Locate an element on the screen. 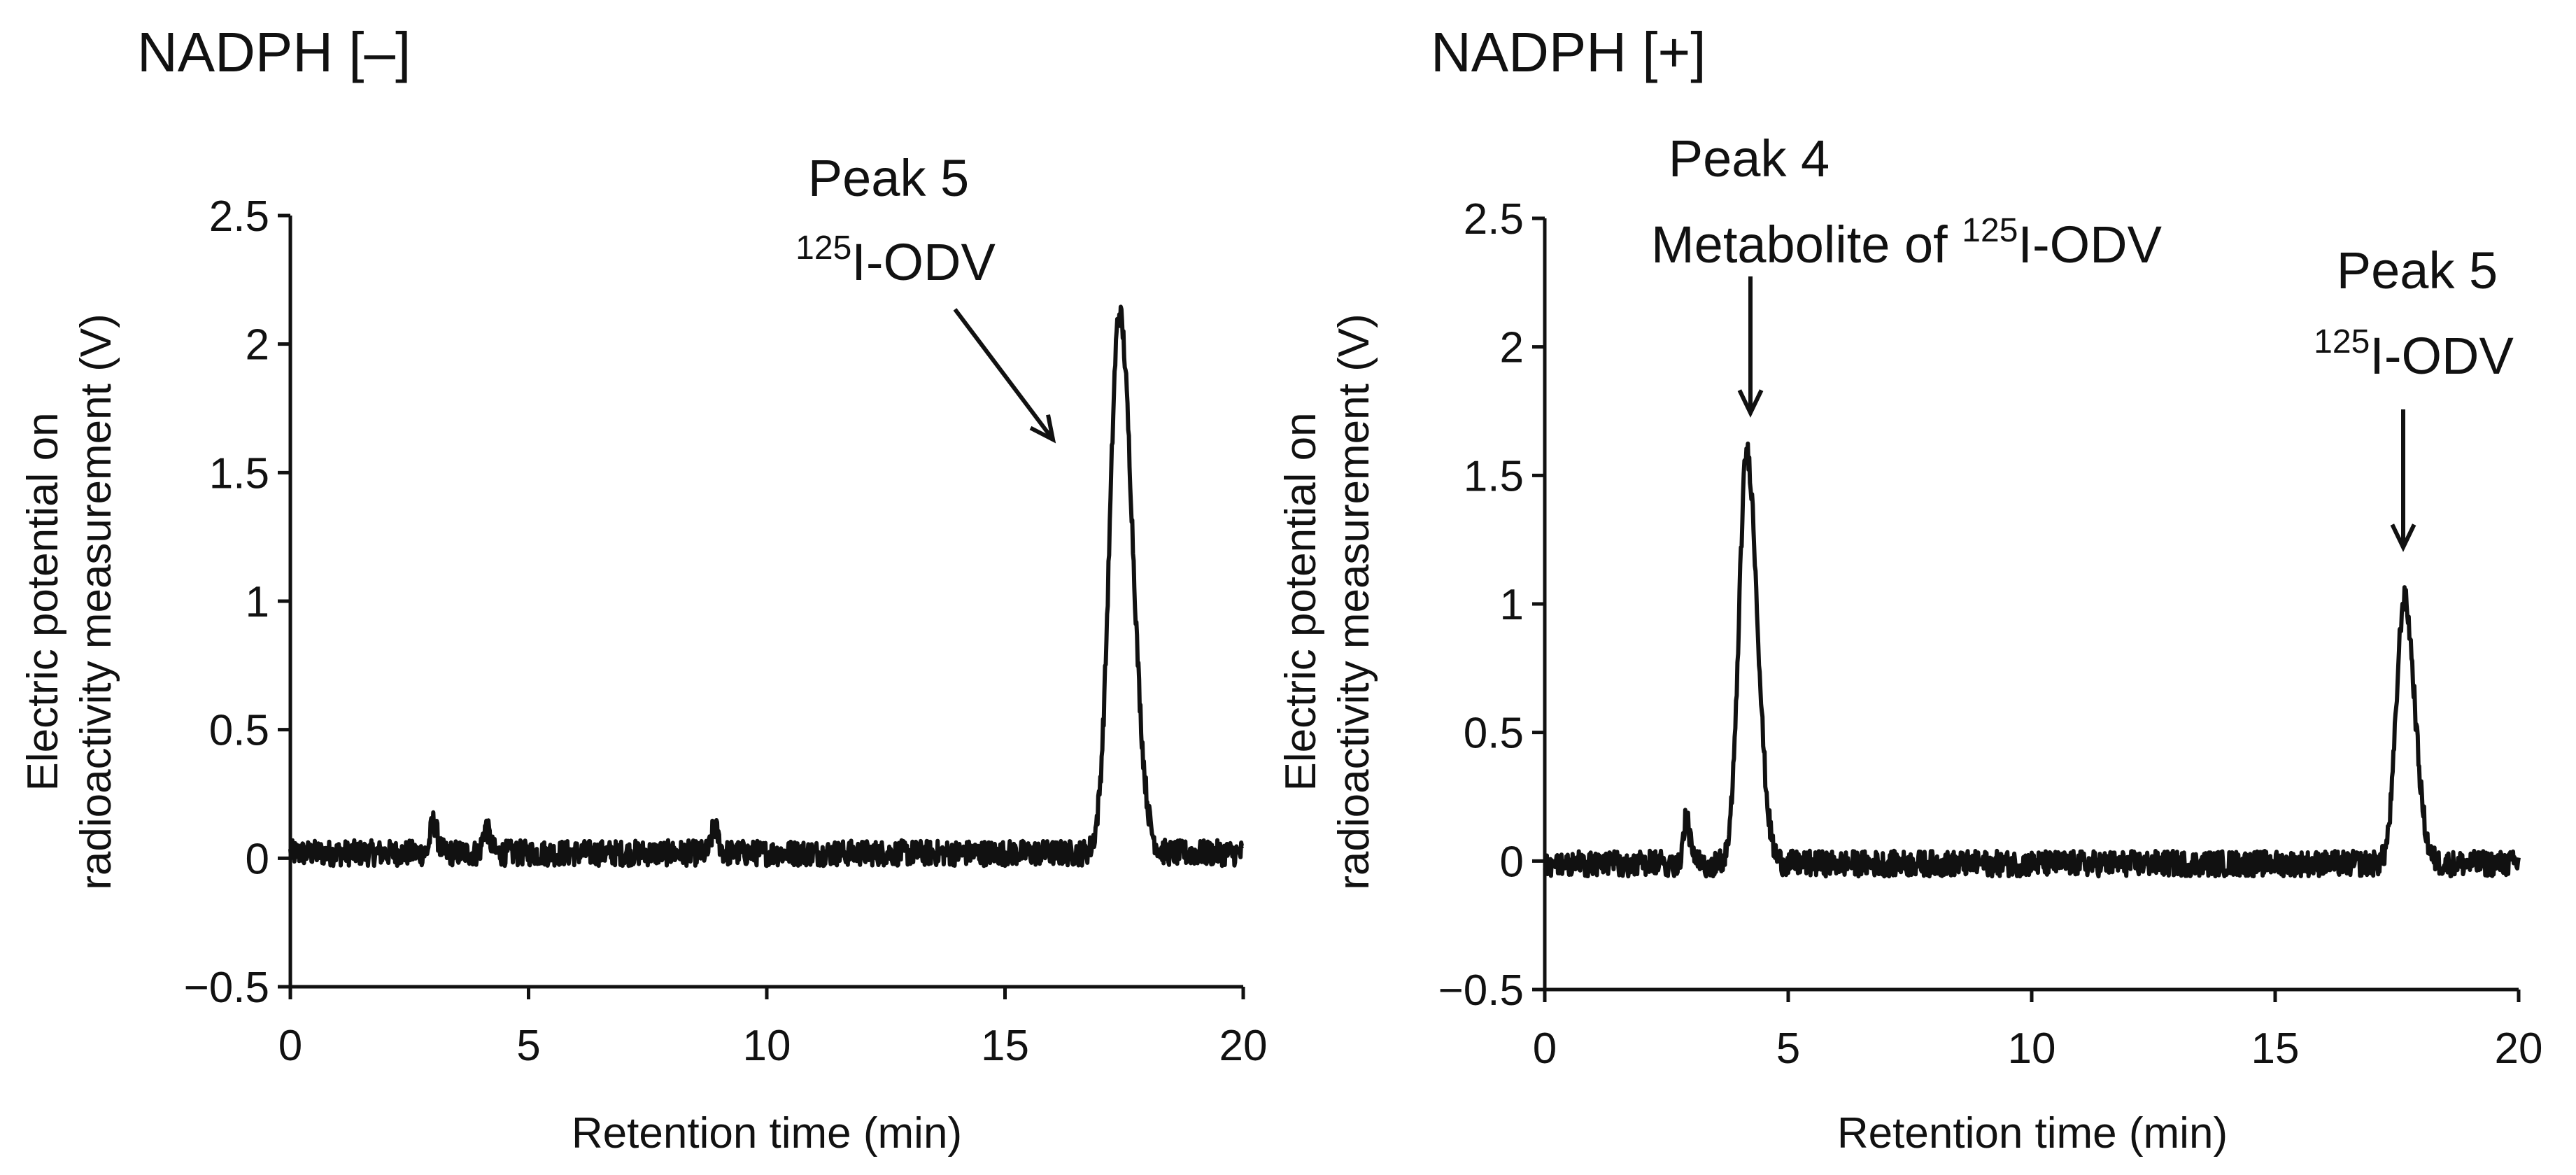 The height and width of the screenshot is (1175, 2576). chart-right-peak5-compound: 125I-ODV is located at coordinates (2414, 354).